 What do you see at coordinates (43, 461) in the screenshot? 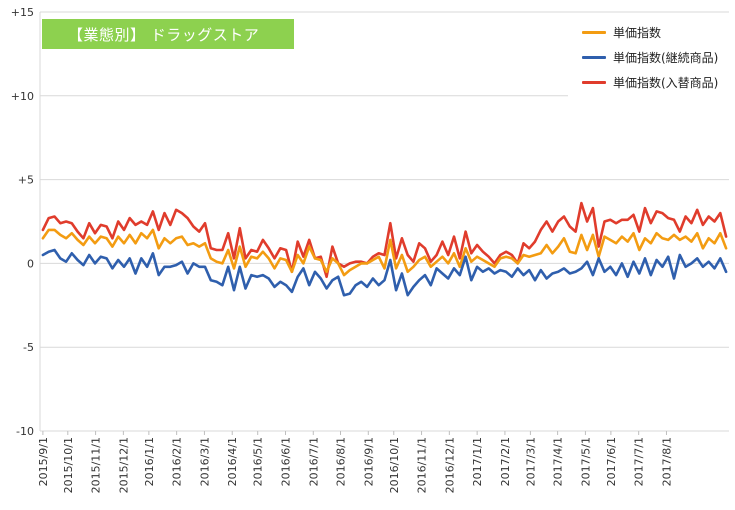
I see `x-tick-label: 2015/9/1` at bounding box center [43, 461].